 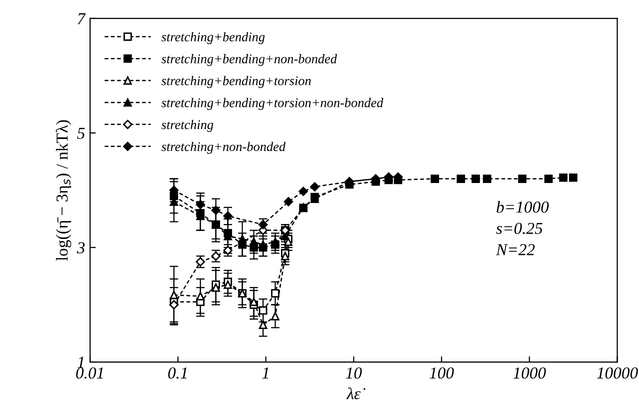 What do you see at coordinates (81, 362) in the screenshot?
I see `y-tick-label: 1` at bounding box center [81, 362].